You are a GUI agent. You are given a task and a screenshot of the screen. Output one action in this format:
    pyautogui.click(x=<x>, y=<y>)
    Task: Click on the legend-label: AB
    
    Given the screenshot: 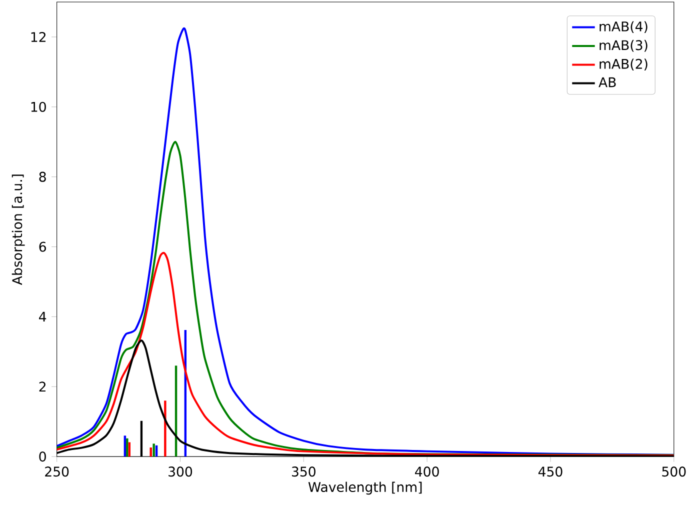 What is the action you would take?
    pyautogui.click(x=607, y=82)
    